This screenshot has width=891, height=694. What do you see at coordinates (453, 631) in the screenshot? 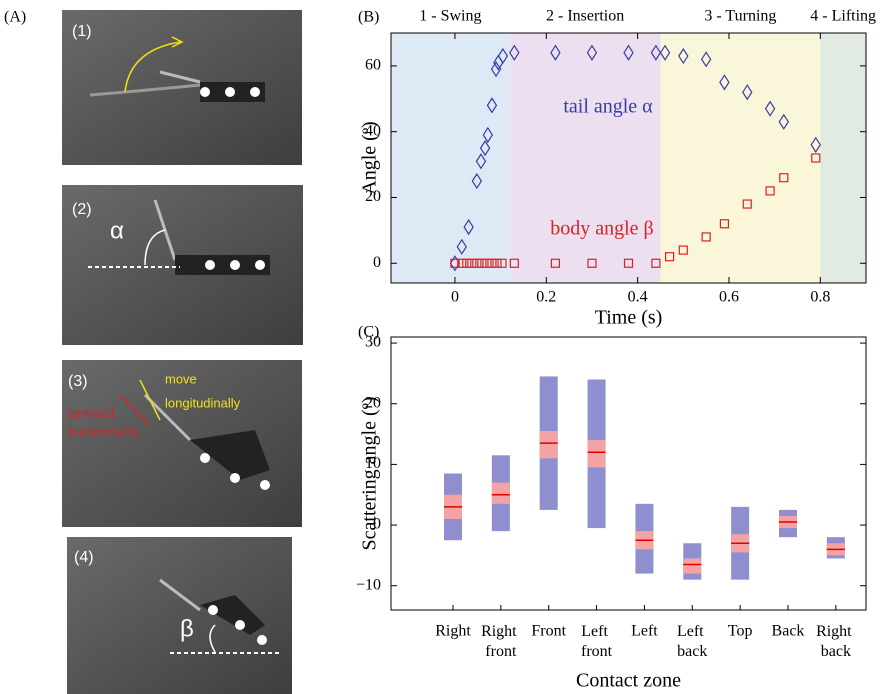
I see `x-tick-label: Right` at bounding box center [453, 631].